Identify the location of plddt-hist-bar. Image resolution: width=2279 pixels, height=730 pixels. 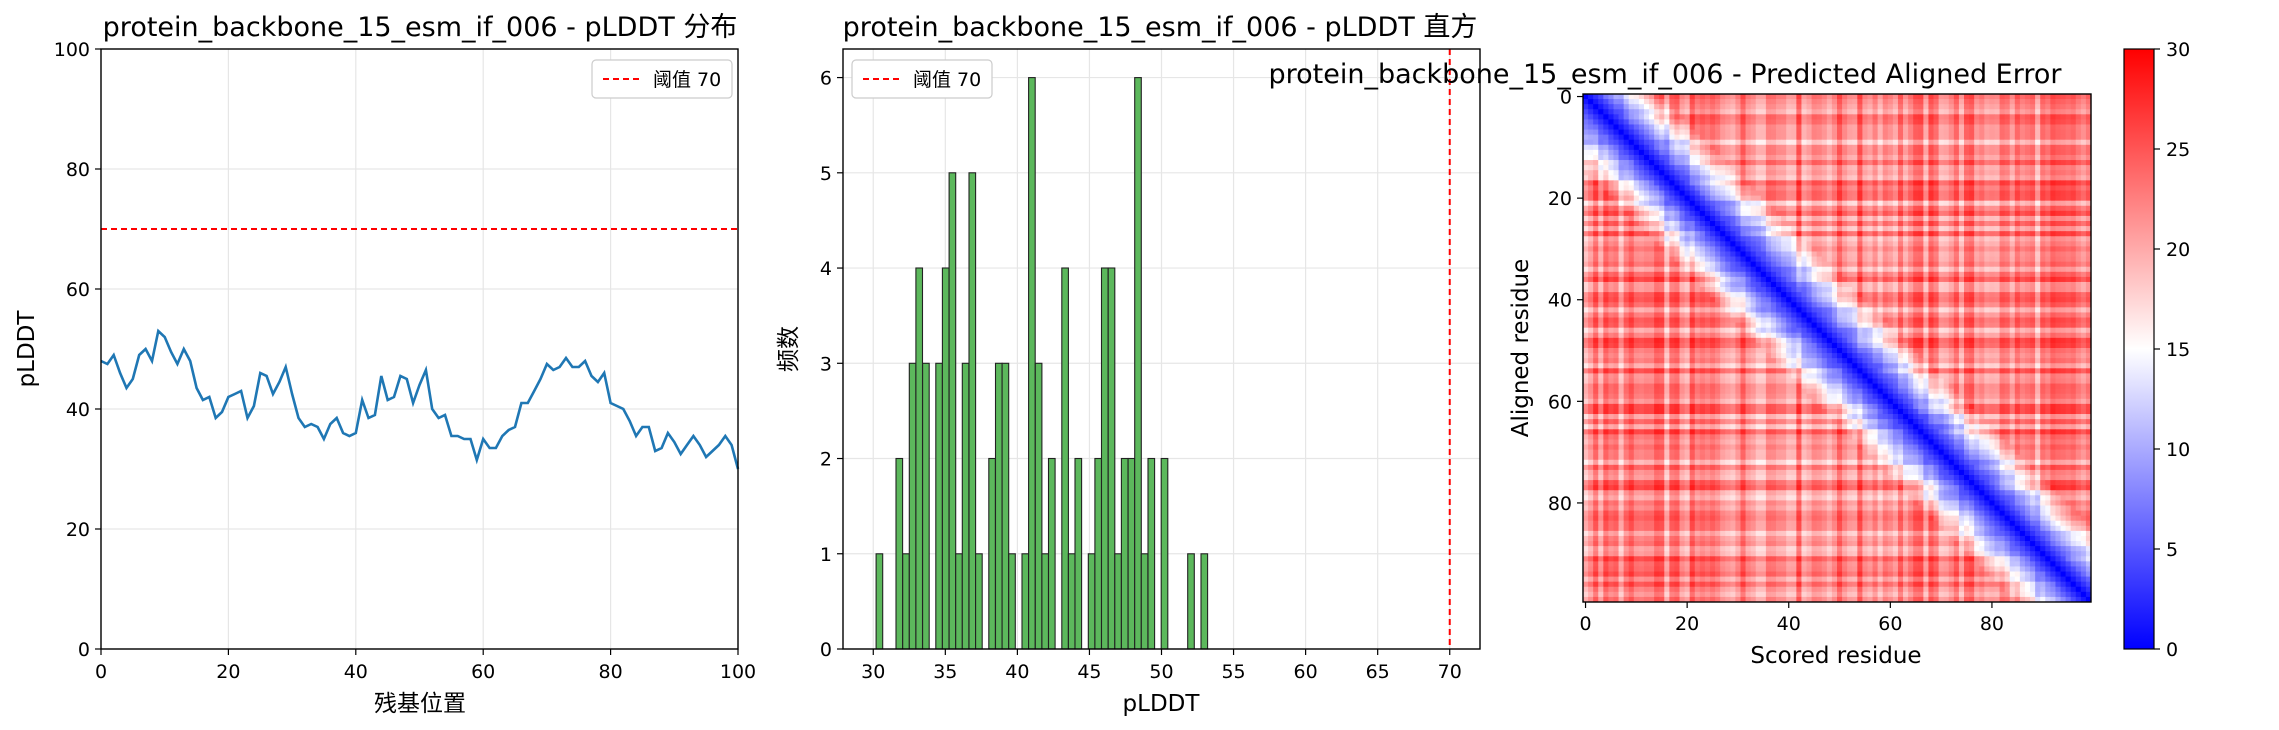
(939, 506).